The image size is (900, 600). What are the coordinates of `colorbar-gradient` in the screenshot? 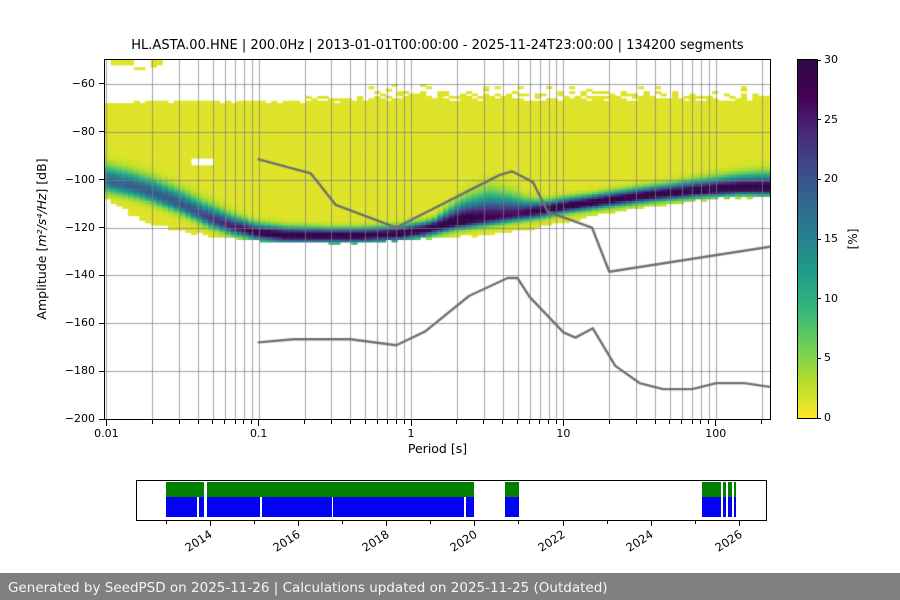 It's located at (807, 239).